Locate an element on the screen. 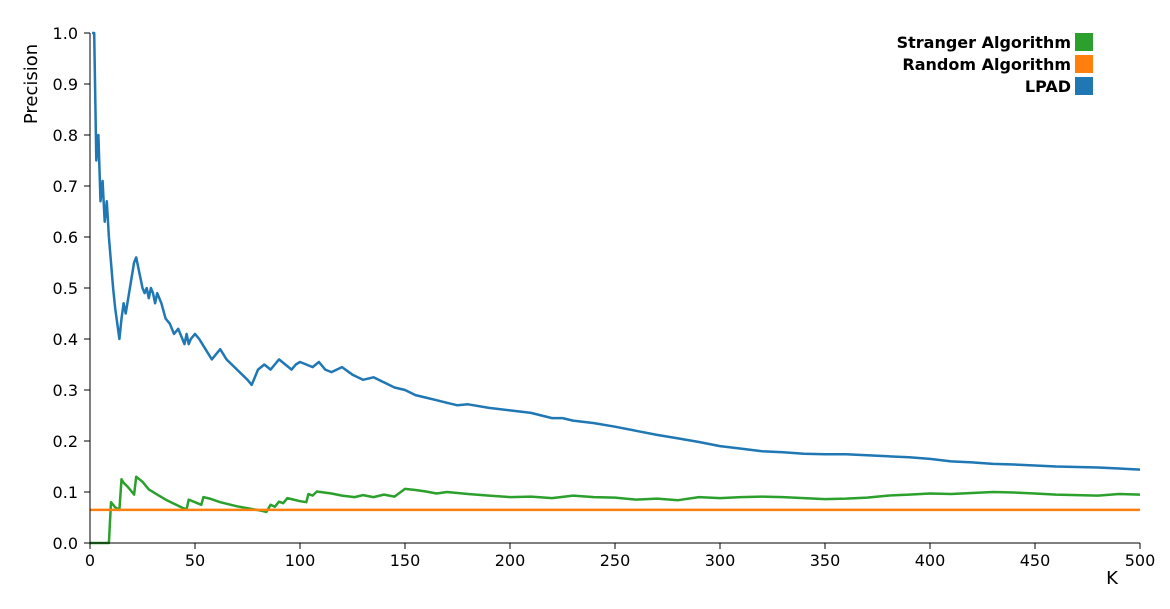 This screenshot has width=1170, height=609. x-tick-label: 300 is located at coordinates (720, 560).